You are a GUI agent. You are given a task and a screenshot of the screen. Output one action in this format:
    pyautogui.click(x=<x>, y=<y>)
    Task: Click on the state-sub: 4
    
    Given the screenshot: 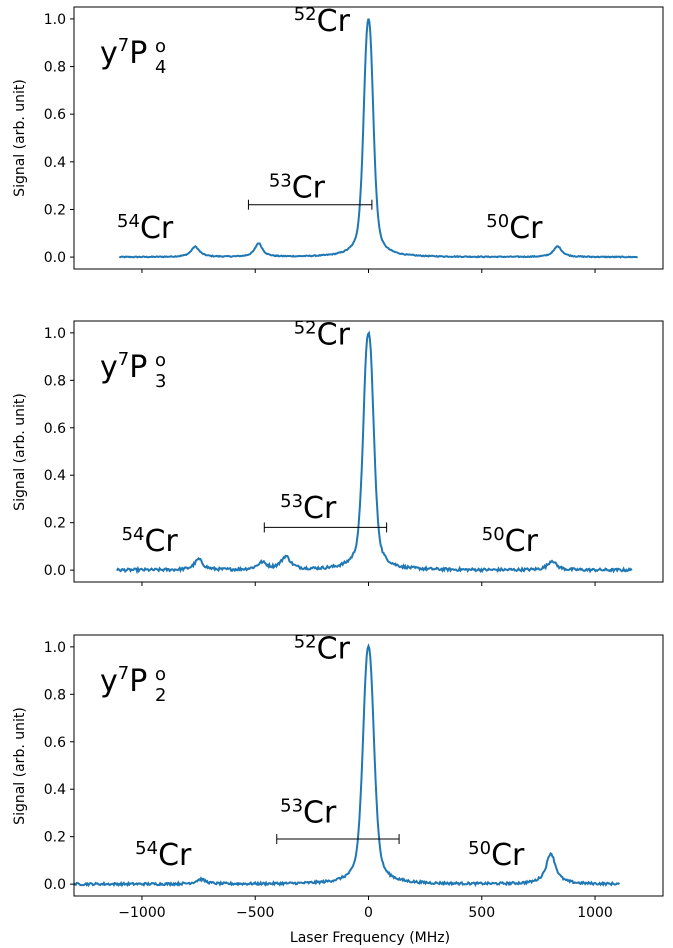 What is the action you would take?
    pyautogui.click(x=160, y=67)
    